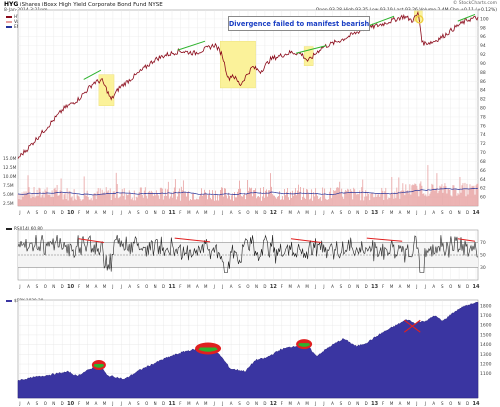  What do you see at coordinates (484, 19) in the screenshot?
I see `price-tick-label: 100` at bounding box center [484, 19].